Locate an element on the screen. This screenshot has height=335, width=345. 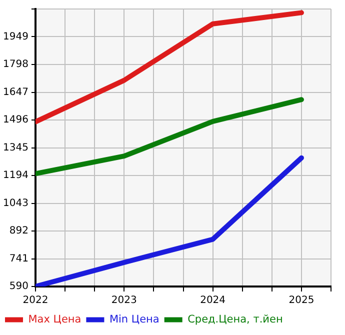
x-tick-label: 2022 is located at coordinates (35, 300).